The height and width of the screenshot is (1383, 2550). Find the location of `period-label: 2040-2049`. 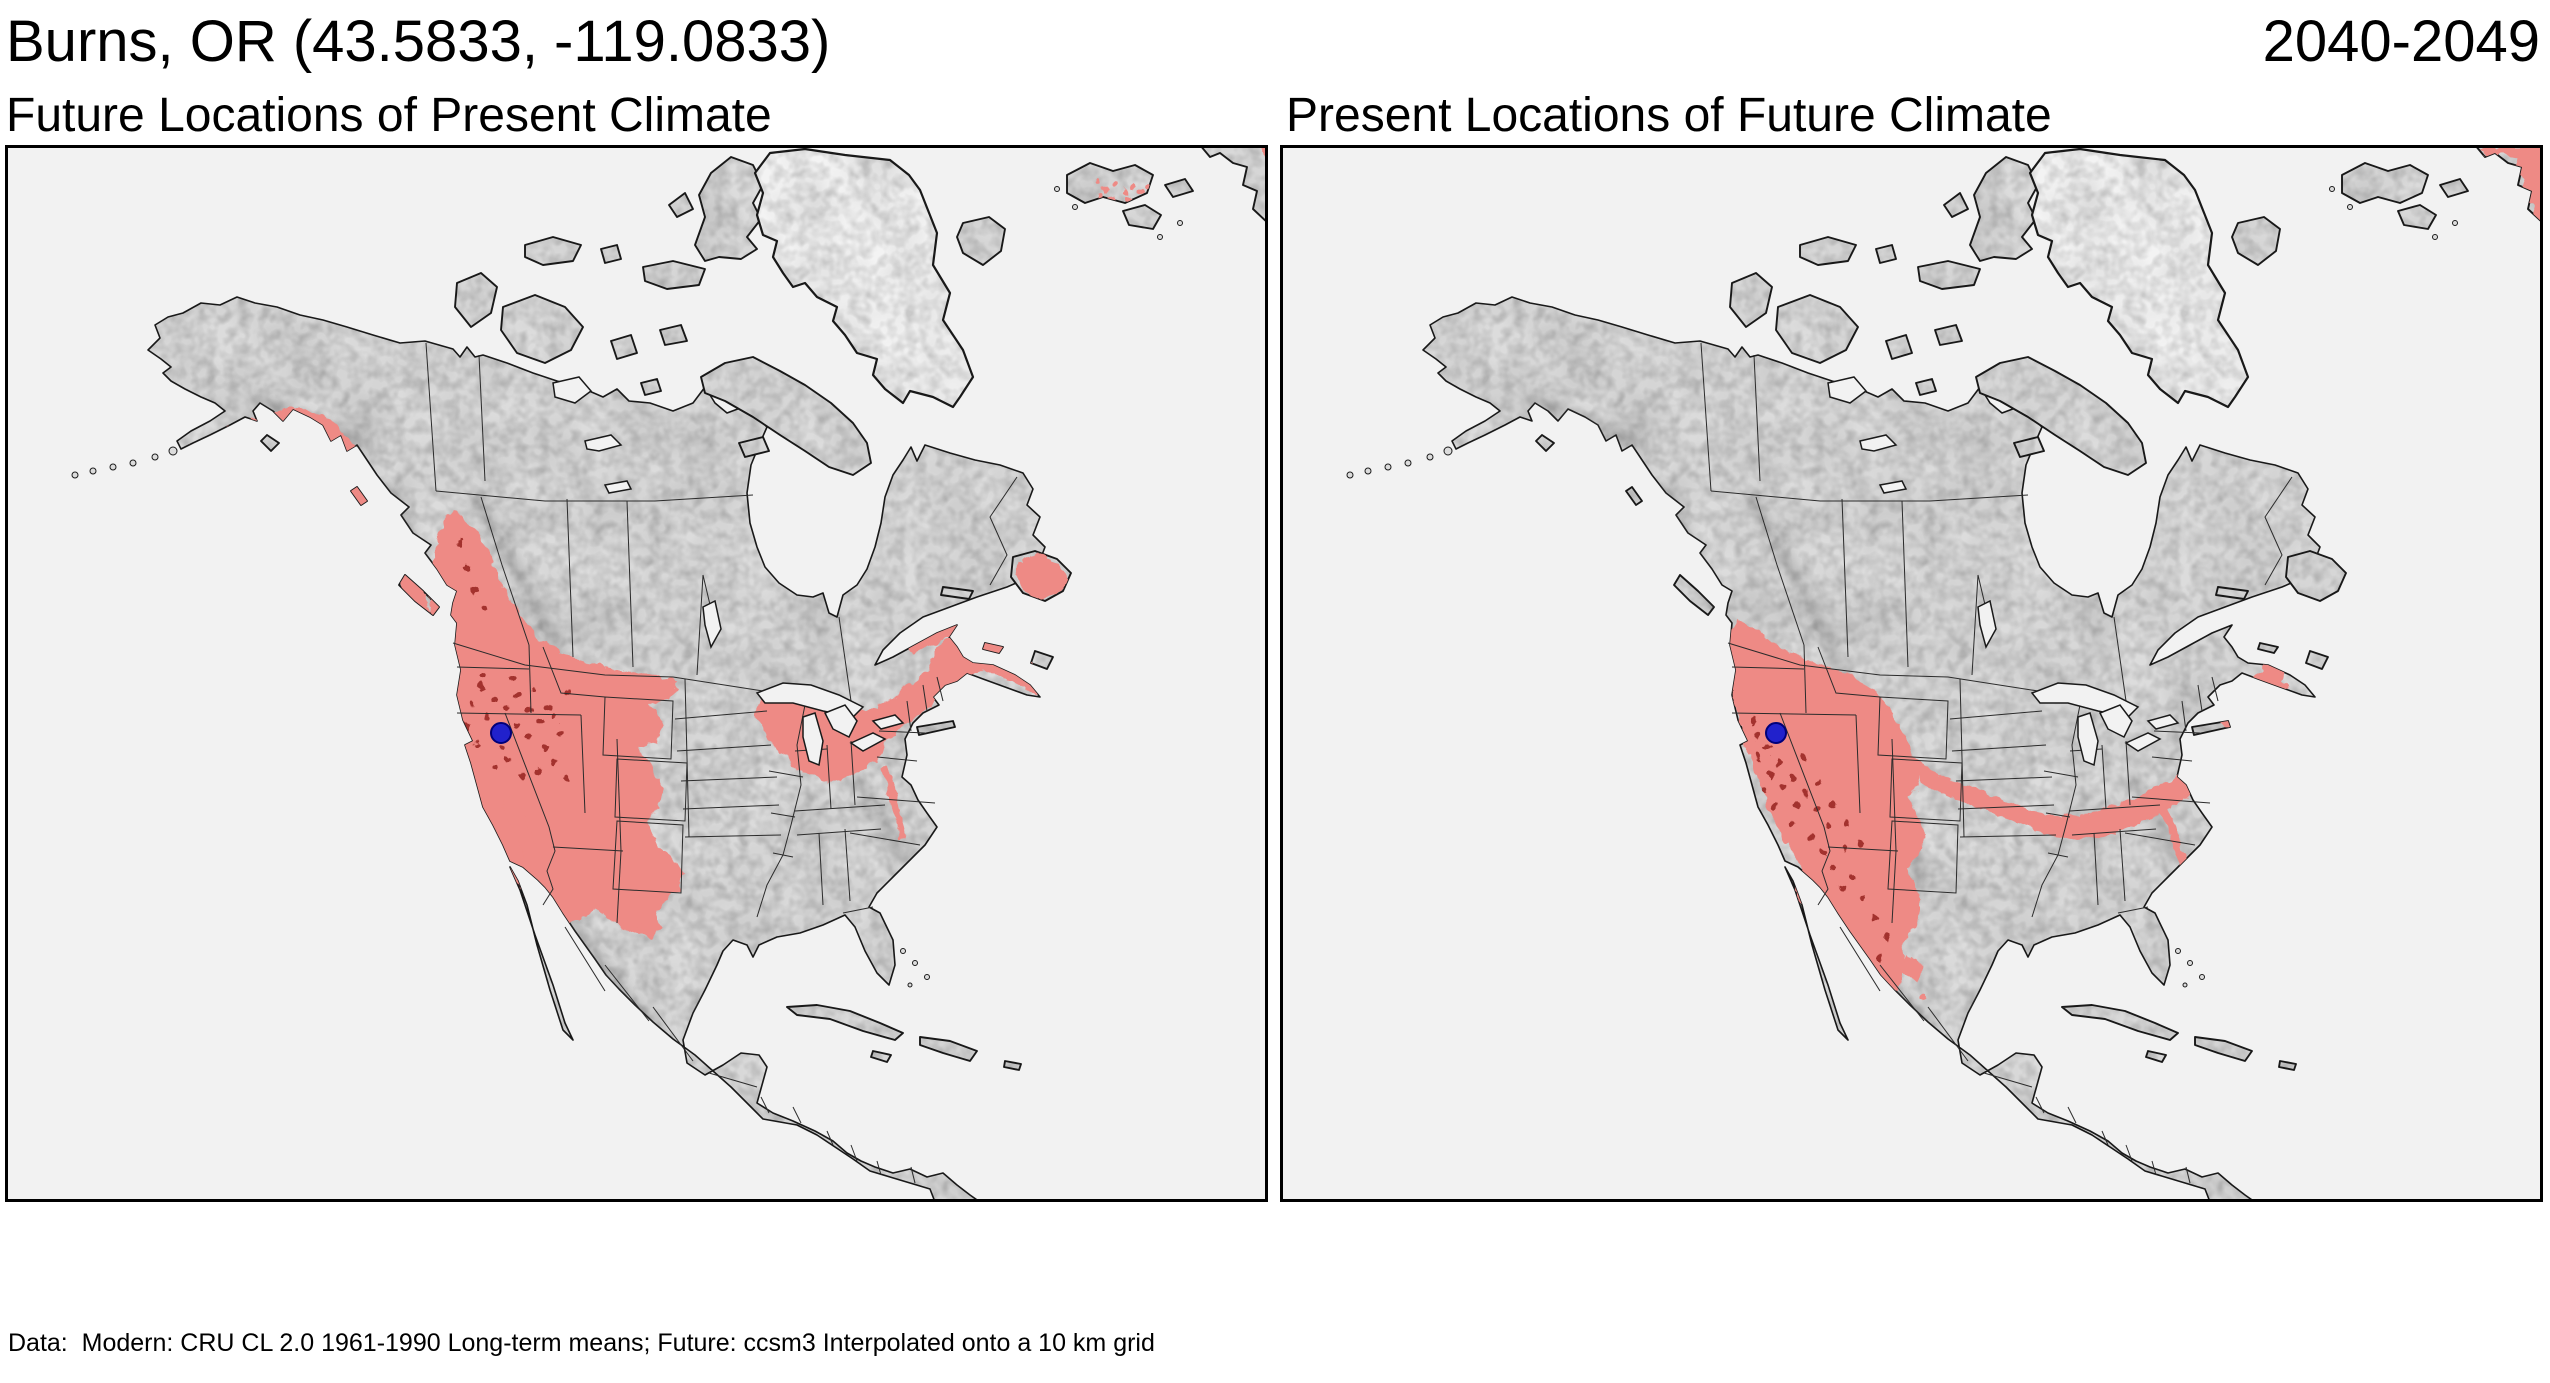

period-label: 2040-2049 is located at coordinates (2401, 41).